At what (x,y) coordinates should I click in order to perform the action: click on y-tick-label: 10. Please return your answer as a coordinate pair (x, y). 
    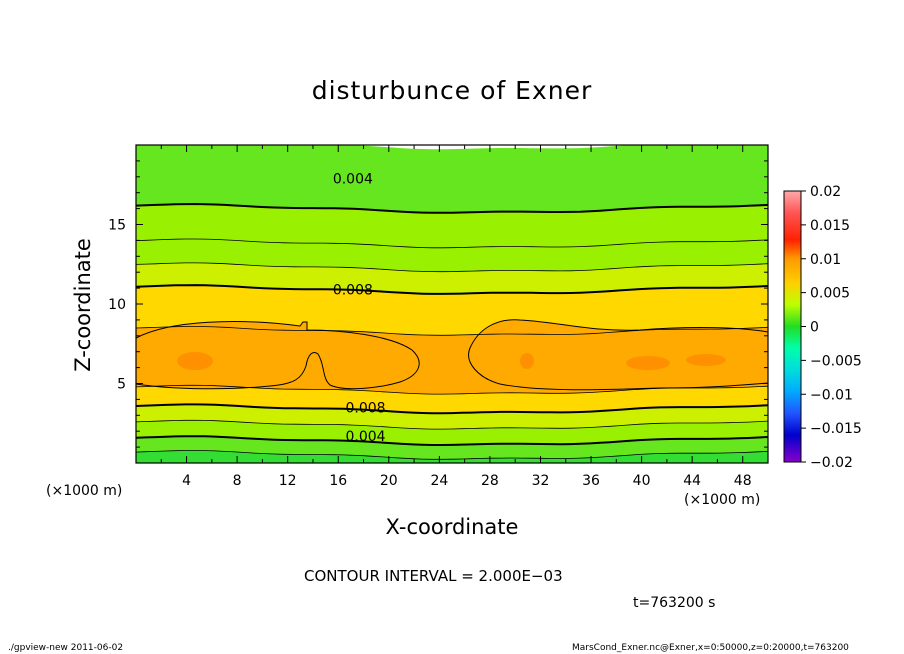
    Looking at the image, I should click on (117, 305).